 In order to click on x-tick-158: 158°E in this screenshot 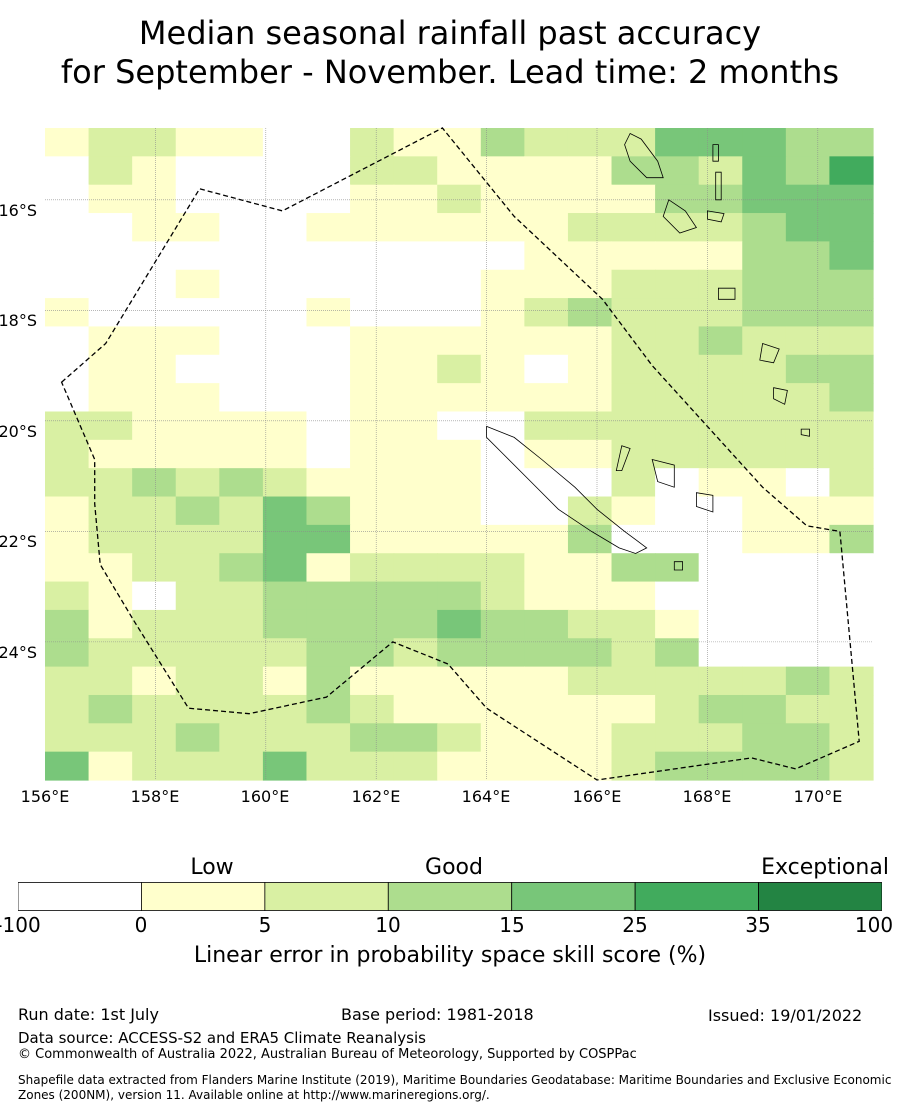, I will do `click(155, 796)`.